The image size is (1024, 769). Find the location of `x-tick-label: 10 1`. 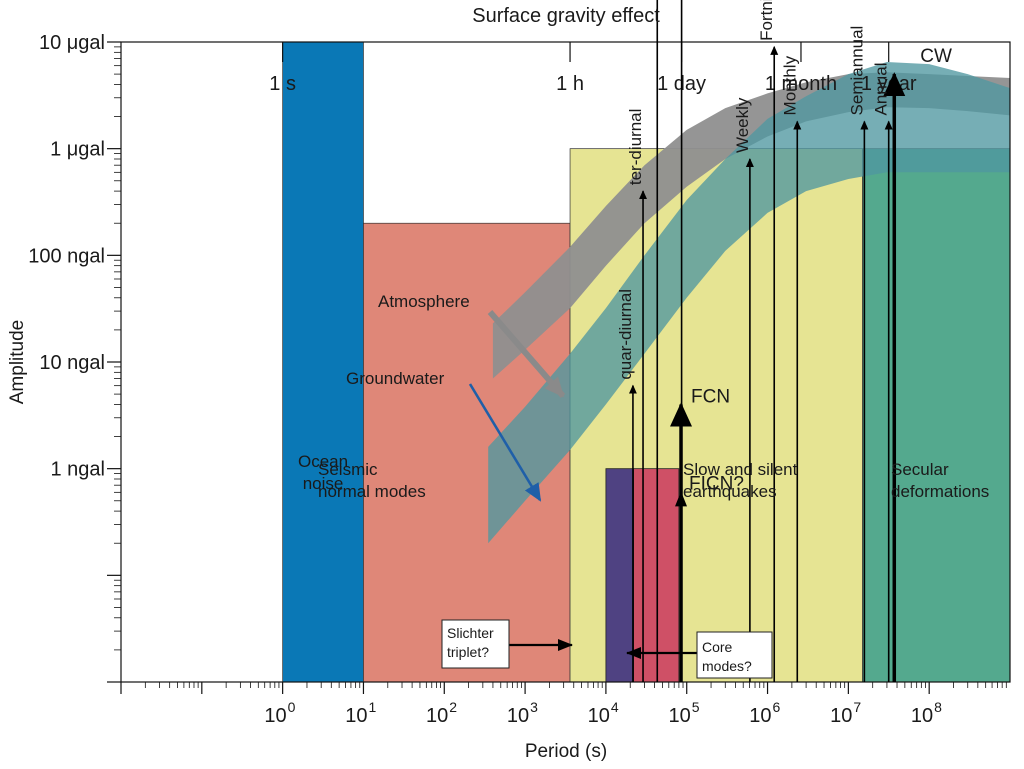

x-tick-label: 10 1 is located at coordinates (360, 713).